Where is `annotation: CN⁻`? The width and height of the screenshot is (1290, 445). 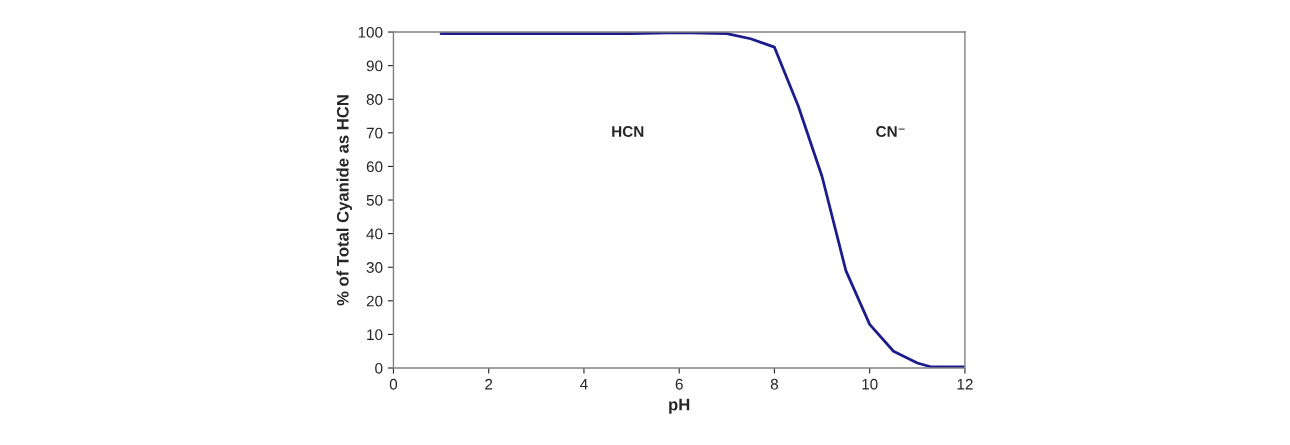 annotation: CN⁻ is located at coordinates (890, 131).